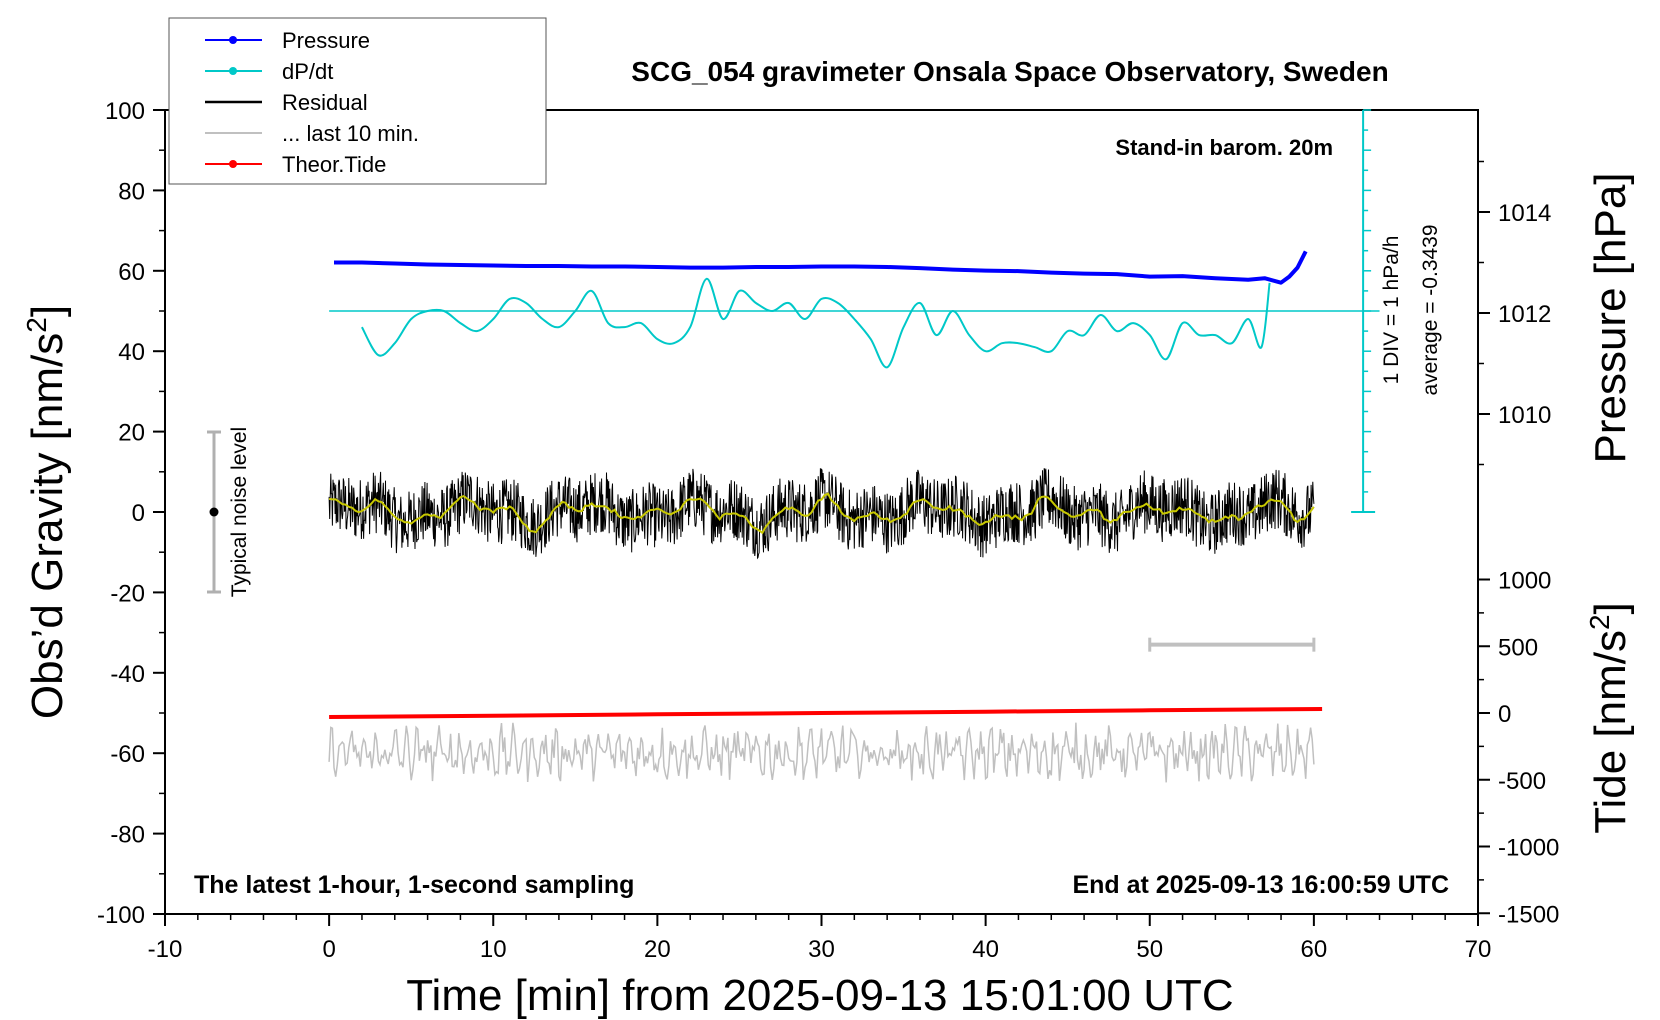 This screenshot has width=1660, height=1020. Describe the element at coordinates (1518, 647) in the screenshot. I see `tide-tick-label: 500` at that location.